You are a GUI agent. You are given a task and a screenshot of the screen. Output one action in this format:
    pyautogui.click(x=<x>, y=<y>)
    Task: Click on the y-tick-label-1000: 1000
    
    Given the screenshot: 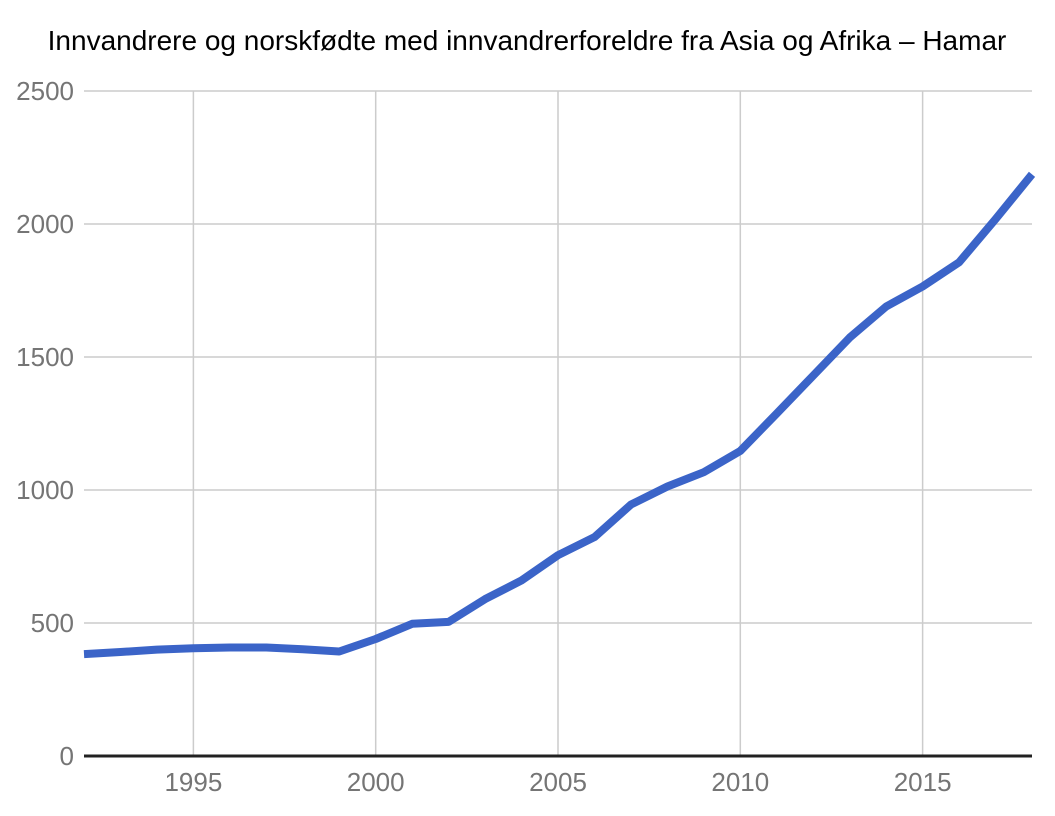 What is the action you would take?
    pyautogui.click(x=45, y=490)
    